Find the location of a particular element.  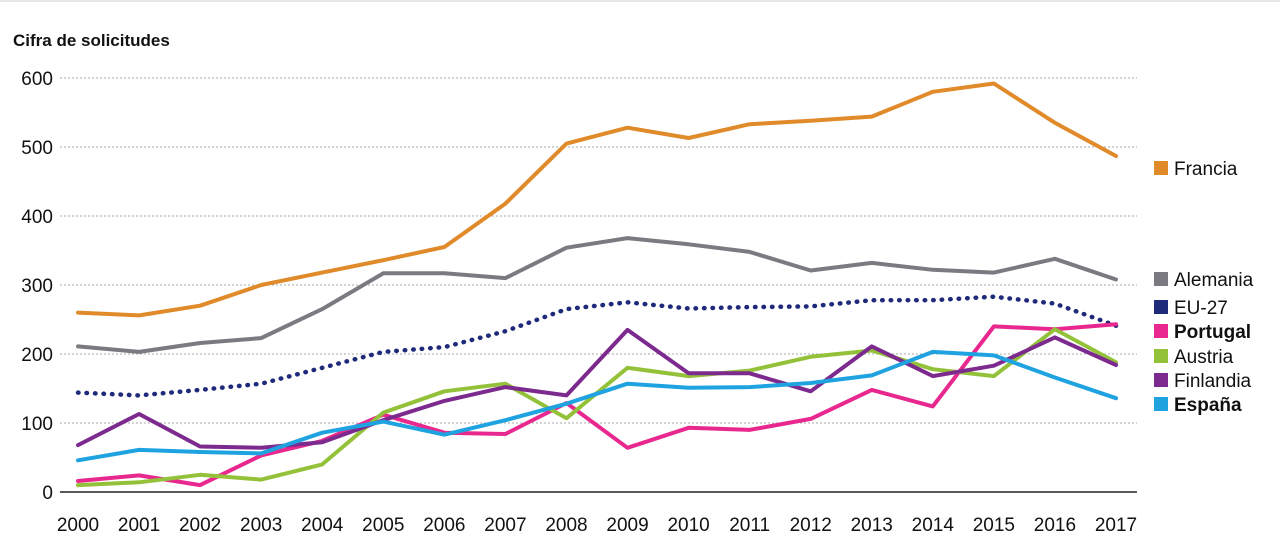

legend-label-finlandia: Finlandia is located at coordinates (1213, 381).